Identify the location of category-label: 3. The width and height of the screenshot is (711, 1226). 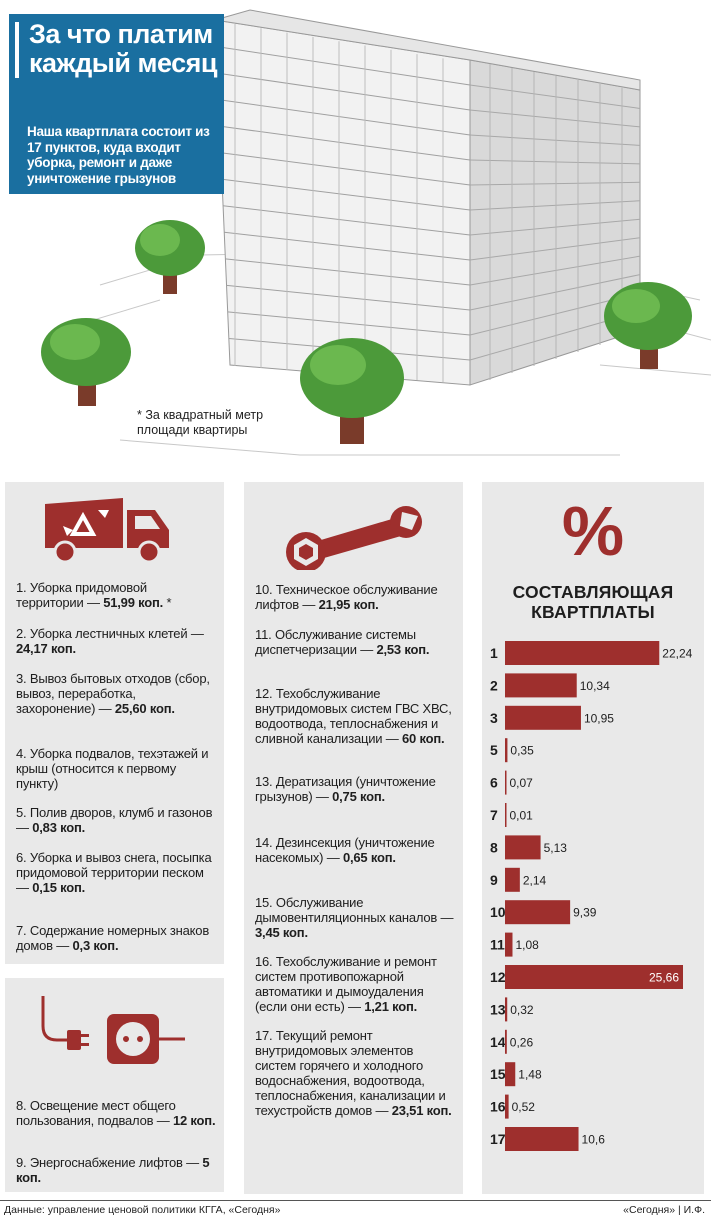
(494, 718).